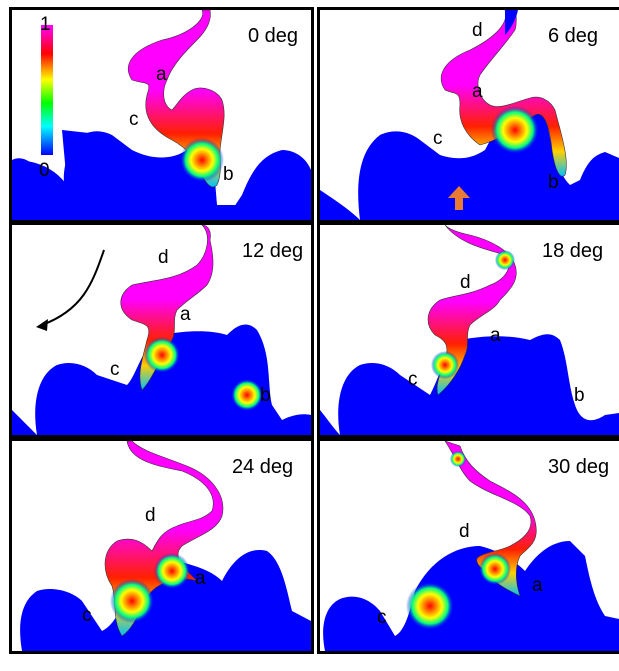  What do you see at coordinates (578, 467) in the screenshot?
I see `angle-label: 30 deg` at bounding box center [578, 467].